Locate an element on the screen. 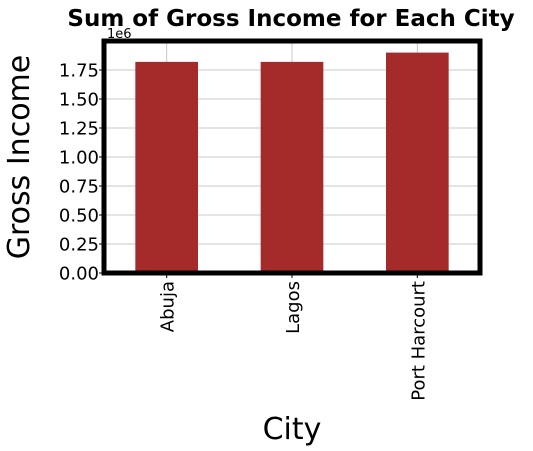  y-tick-label: 1.25 is located at coordinates (79, 129).